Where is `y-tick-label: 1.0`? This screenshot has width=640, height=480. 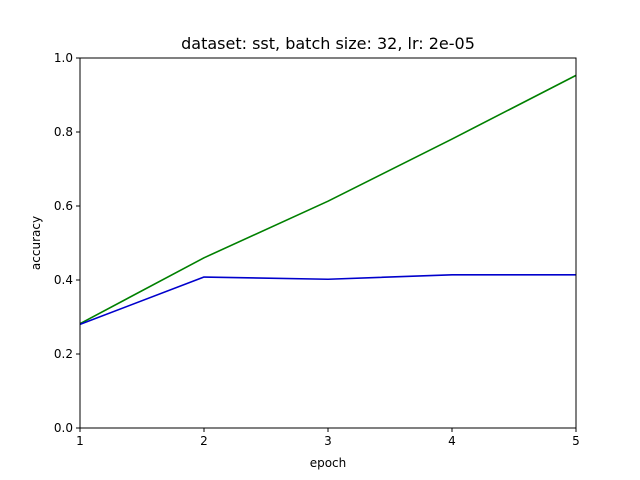 y-tick-label: 1.0 is located at coordinates (63, 58).